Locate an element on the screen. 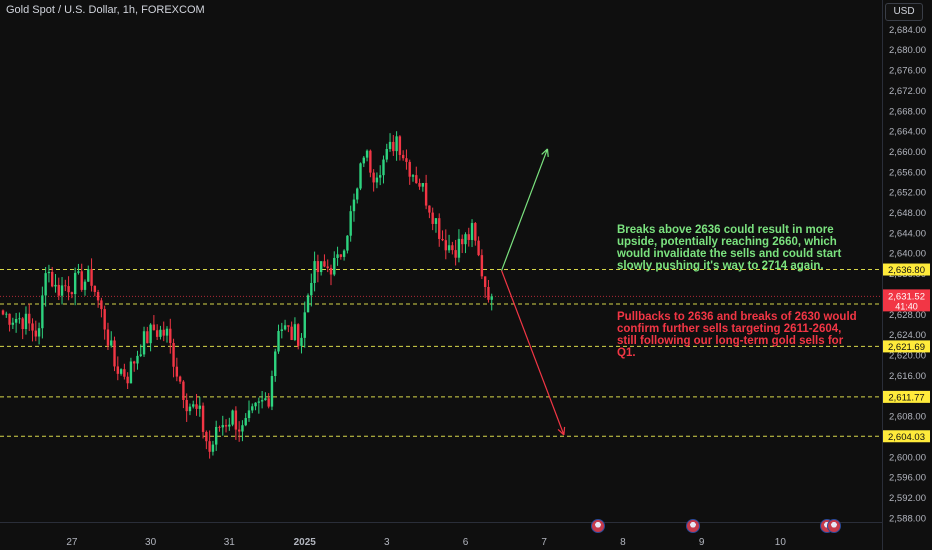  bearish-arrow is located at coordinates (532, 353).